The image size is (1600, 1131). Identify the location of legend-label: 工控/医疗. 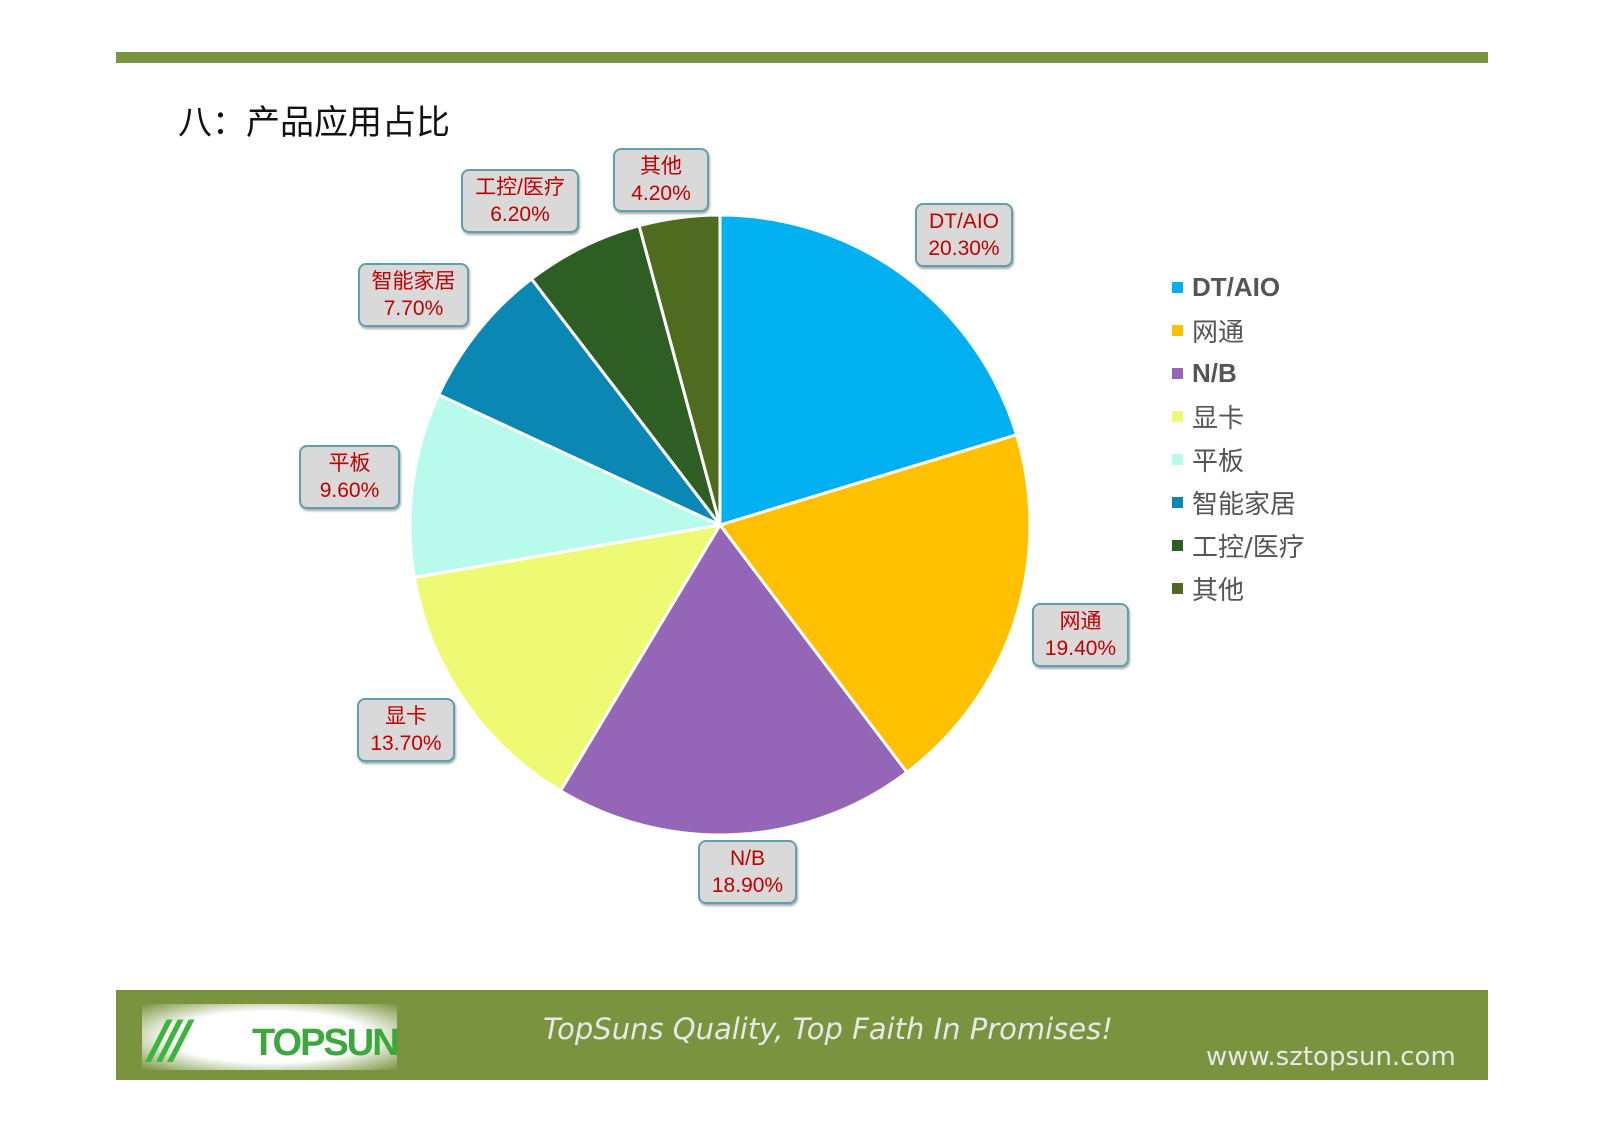
(1248, 548).